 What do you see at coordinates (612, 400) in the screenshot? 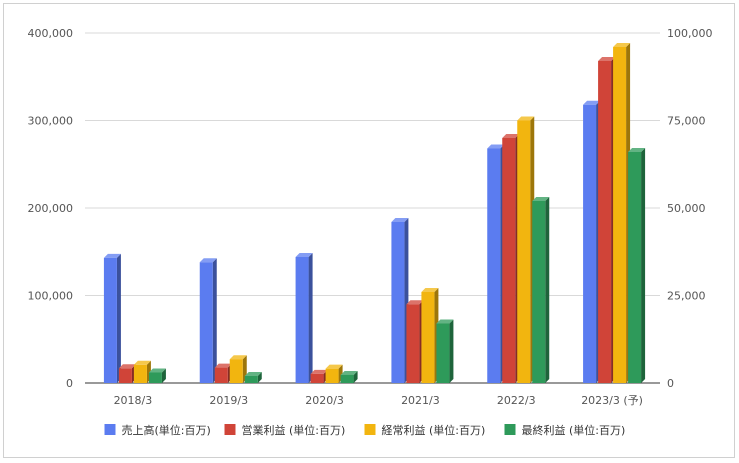
I see `category-label: 2023/3 (予)` at bounding box center [612, 400].